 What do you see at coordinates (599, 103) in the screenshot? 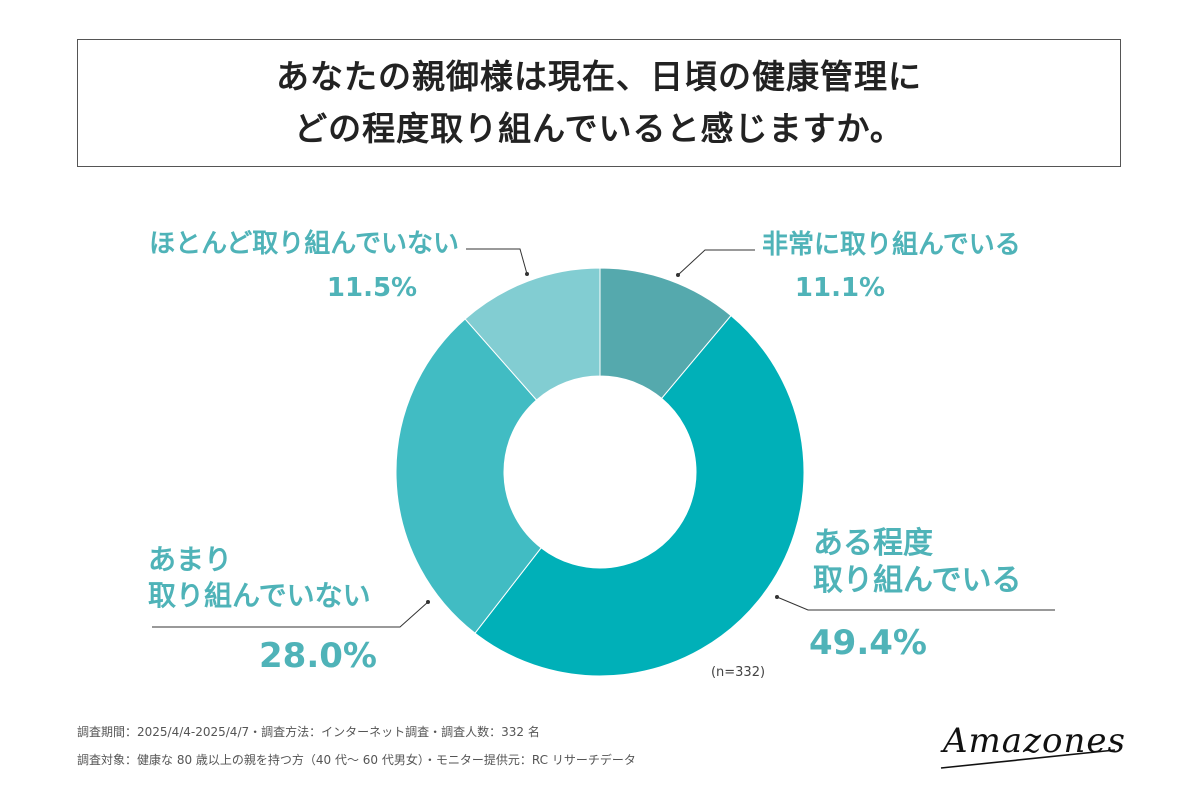
I see `title-box: あなたの親御様は現在、日頃の健康管理に どの程度取り組んでいると感じますか。` at bounding box center [599, 103].